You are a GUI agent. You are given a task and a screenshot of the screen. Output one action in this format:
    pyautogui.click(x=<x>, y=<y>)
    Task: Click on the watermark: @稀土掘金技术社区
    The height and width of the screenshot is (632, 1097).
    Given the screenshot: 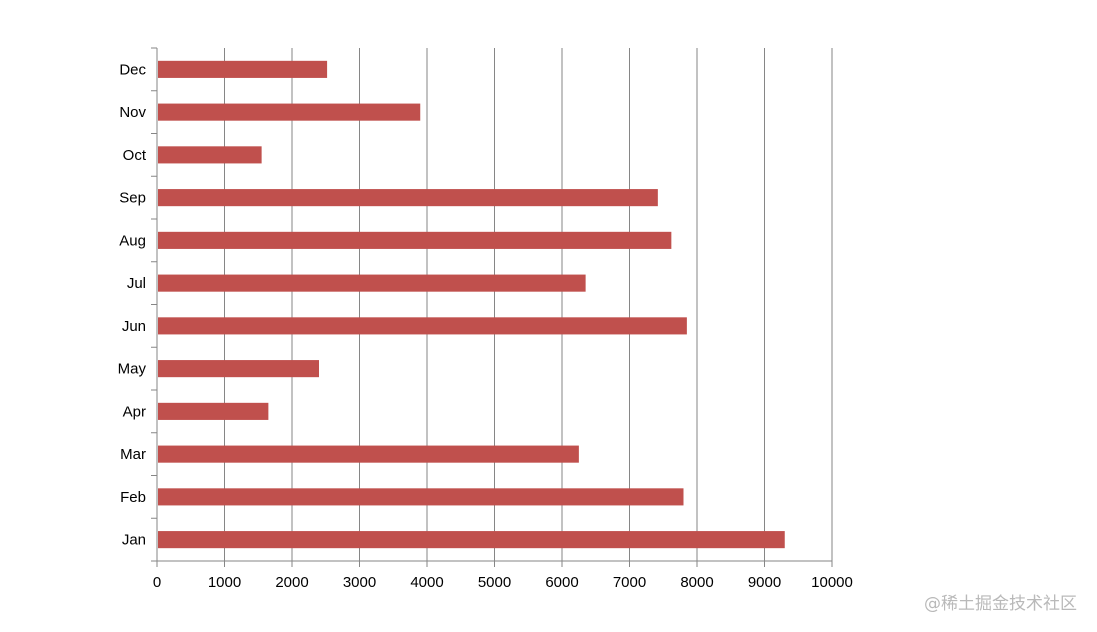 What is the action you would take?
    pyautogui.click(x=1000, y=604)
    